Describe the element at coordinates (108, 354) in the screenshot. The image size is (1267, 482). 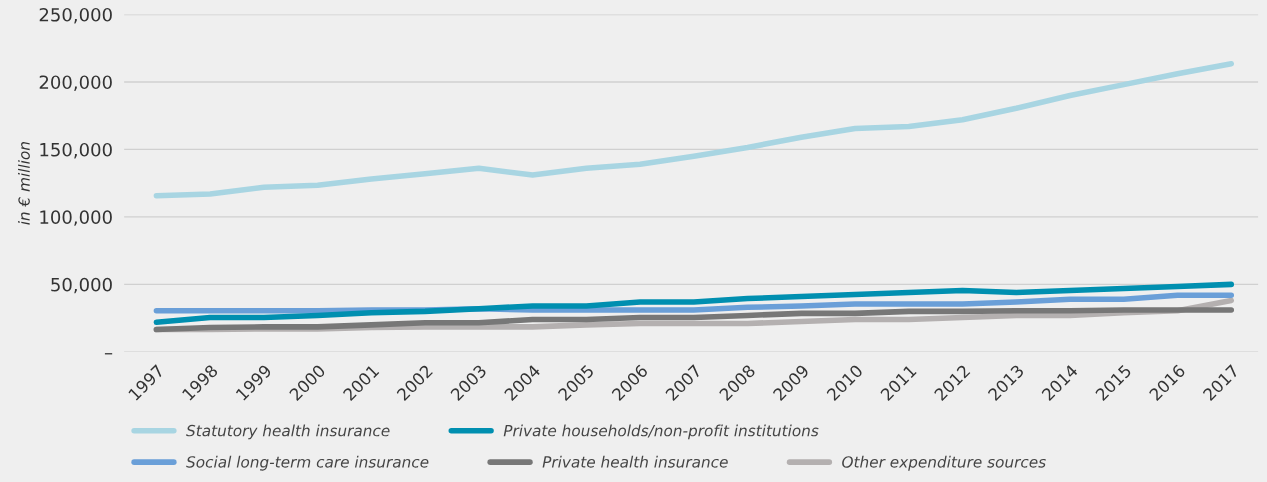
I see `y-tick-label: –` at that location.